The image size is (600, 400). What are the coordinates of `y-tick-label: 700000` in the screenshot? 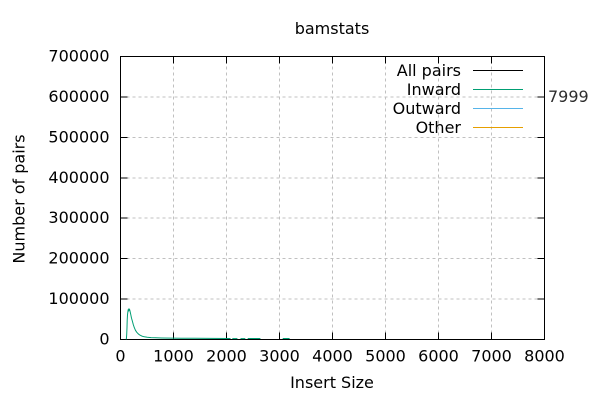 It's located at (78, 56).